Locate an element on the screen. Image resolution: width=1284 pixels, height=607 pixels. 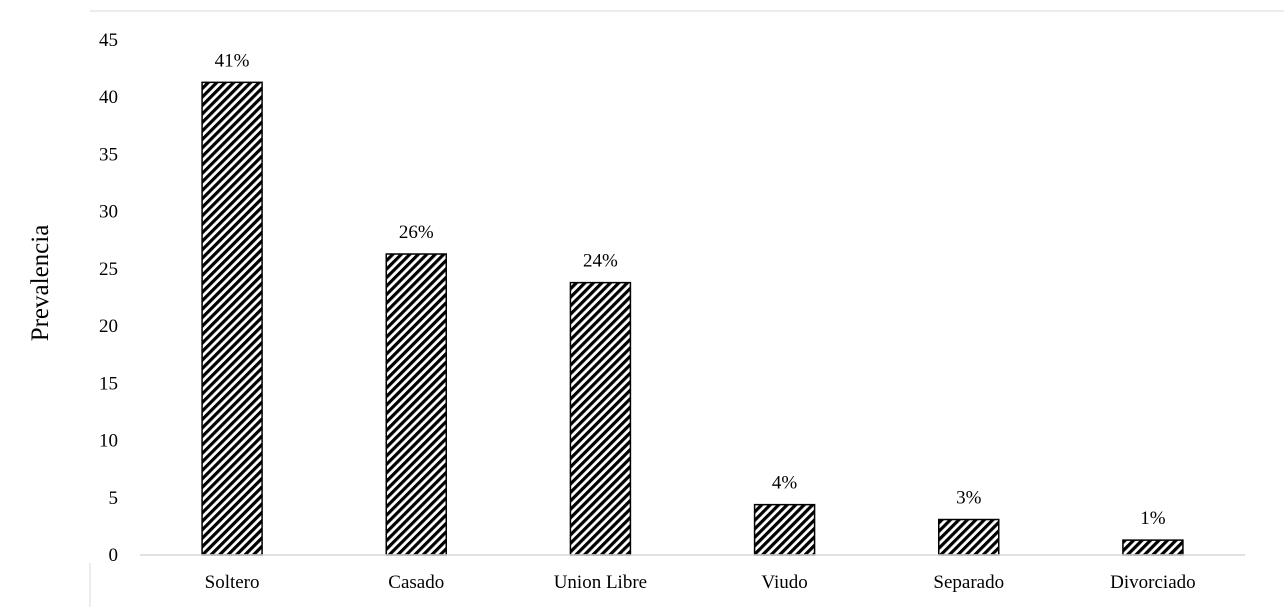
x-category-label: Union Libre is located at coordinates (600, 582).